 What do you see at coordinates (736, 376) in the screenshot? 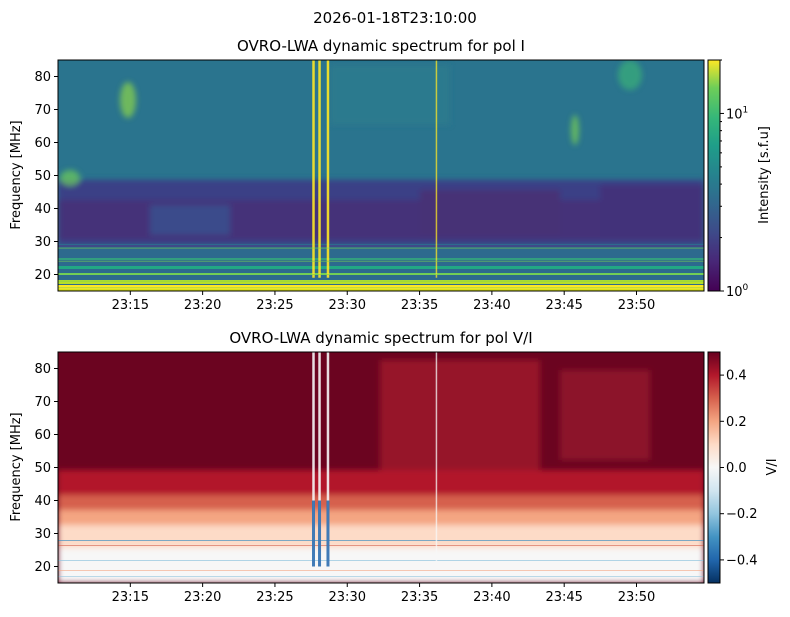
I see `colorbar-tick-label: 0.4` at bounding box center [736, 376].